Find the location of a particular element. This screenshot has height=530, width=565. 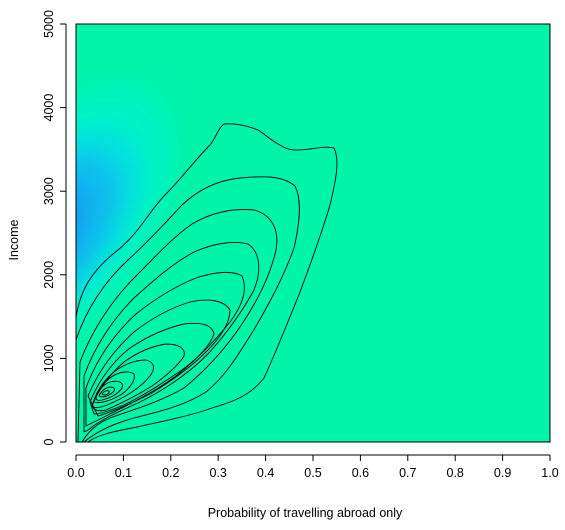

y-axis-title: Income is located at coordinates (14, 239).